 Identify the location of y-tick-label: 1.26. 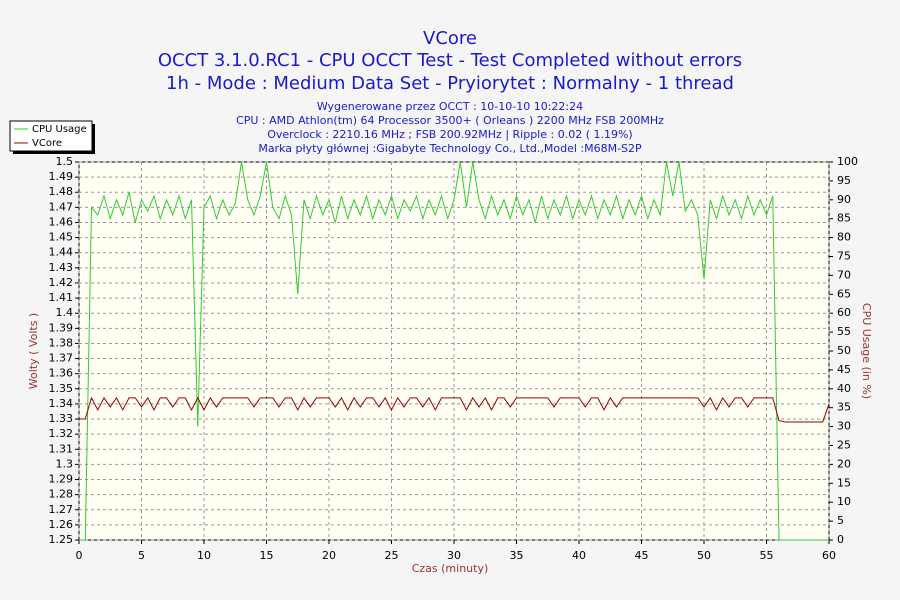
(61, 524).